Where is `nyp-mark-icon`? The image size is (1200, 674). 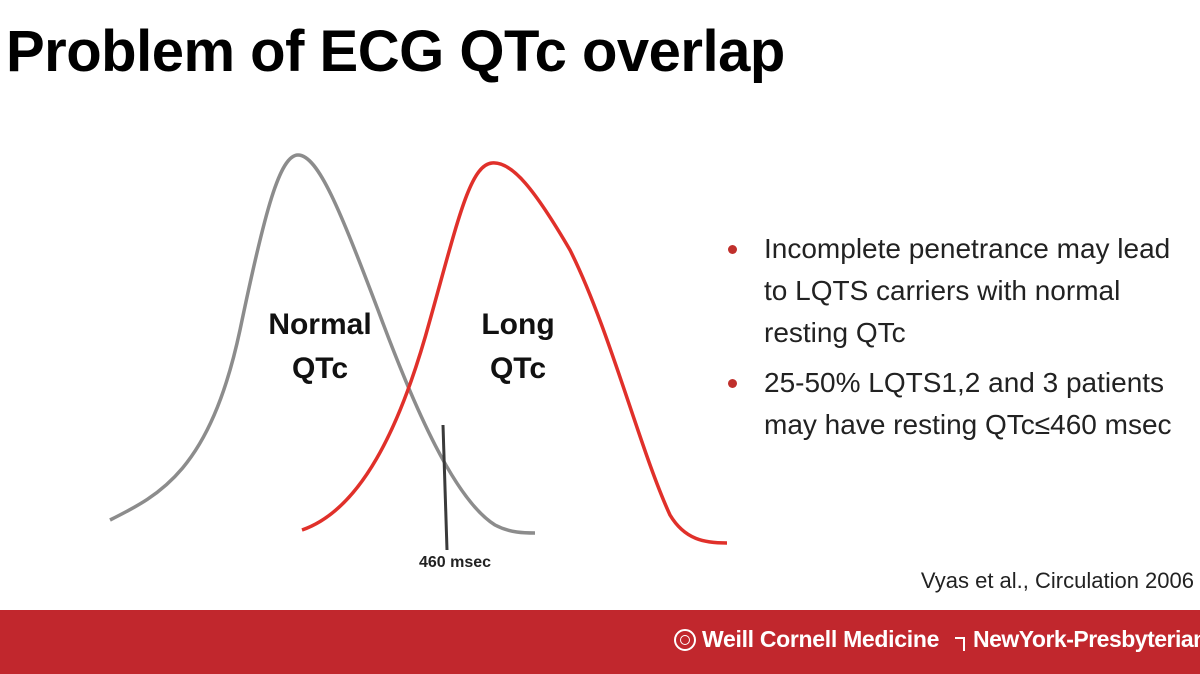
nyp-mark-icon is located at coordinates (962, 640).